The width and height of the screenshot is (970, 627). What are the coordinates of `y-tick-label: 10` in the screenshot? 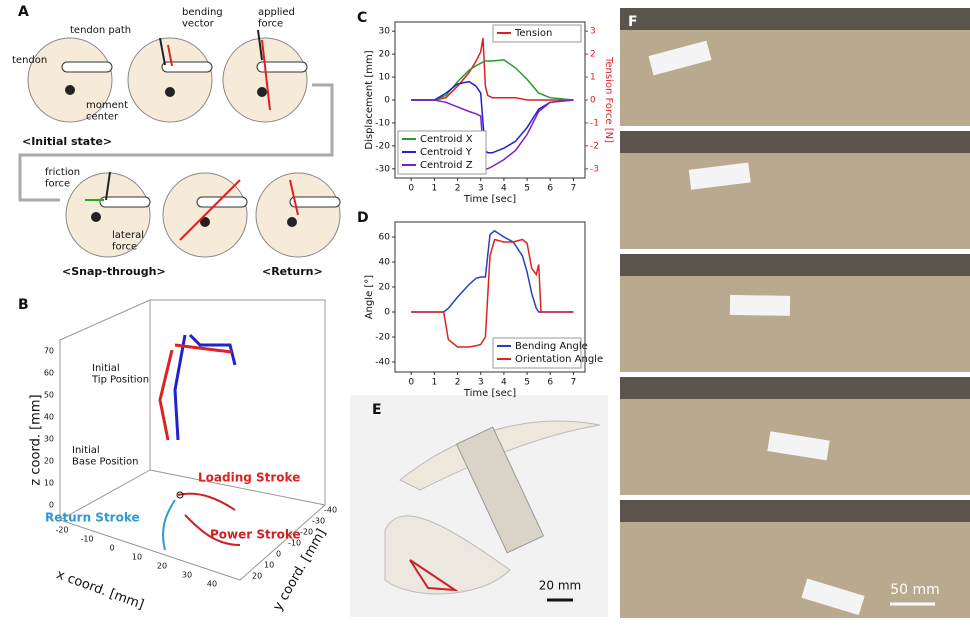 It's located at (385, 78).